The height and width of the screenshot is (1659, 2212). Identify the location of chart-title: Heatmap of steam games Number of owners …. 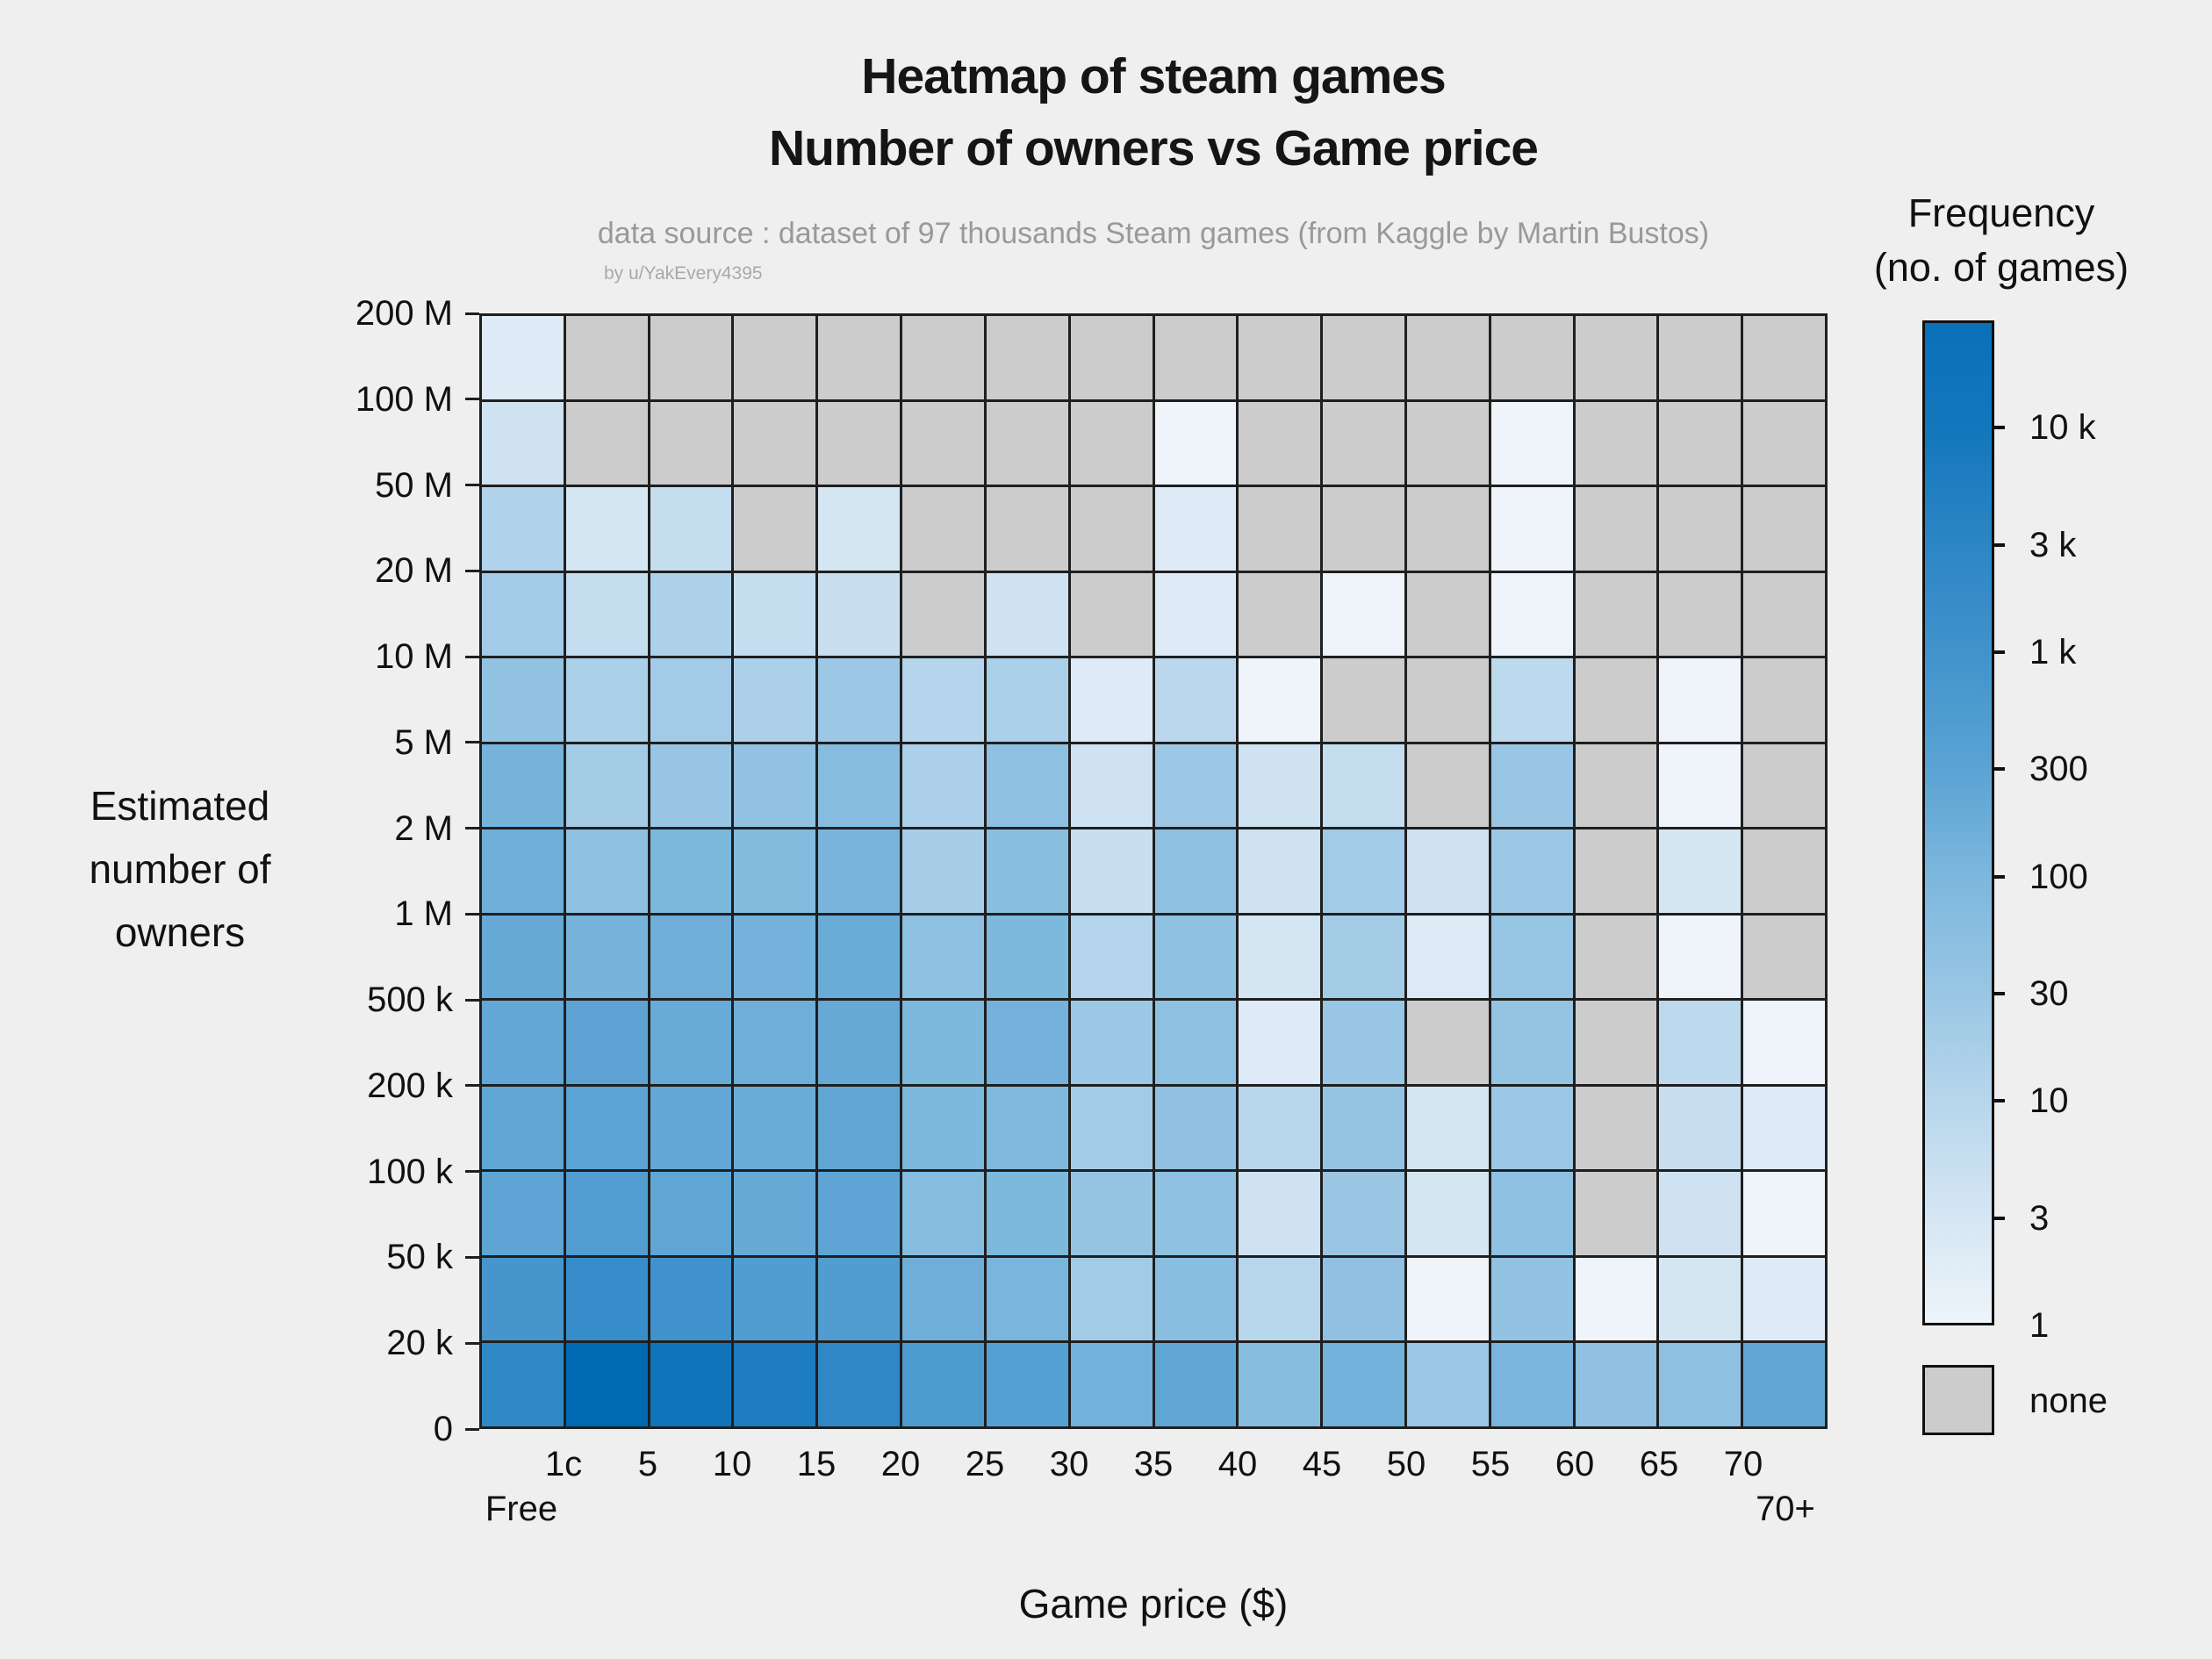
(1153, 112).